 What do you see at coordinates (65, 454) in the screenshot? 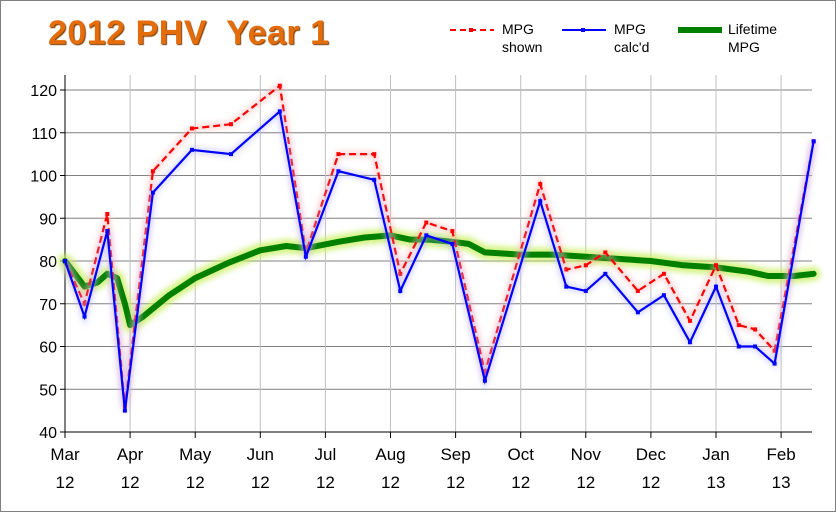
I see `x-tick-label-month: Mar` at bounding box center [65, 454].